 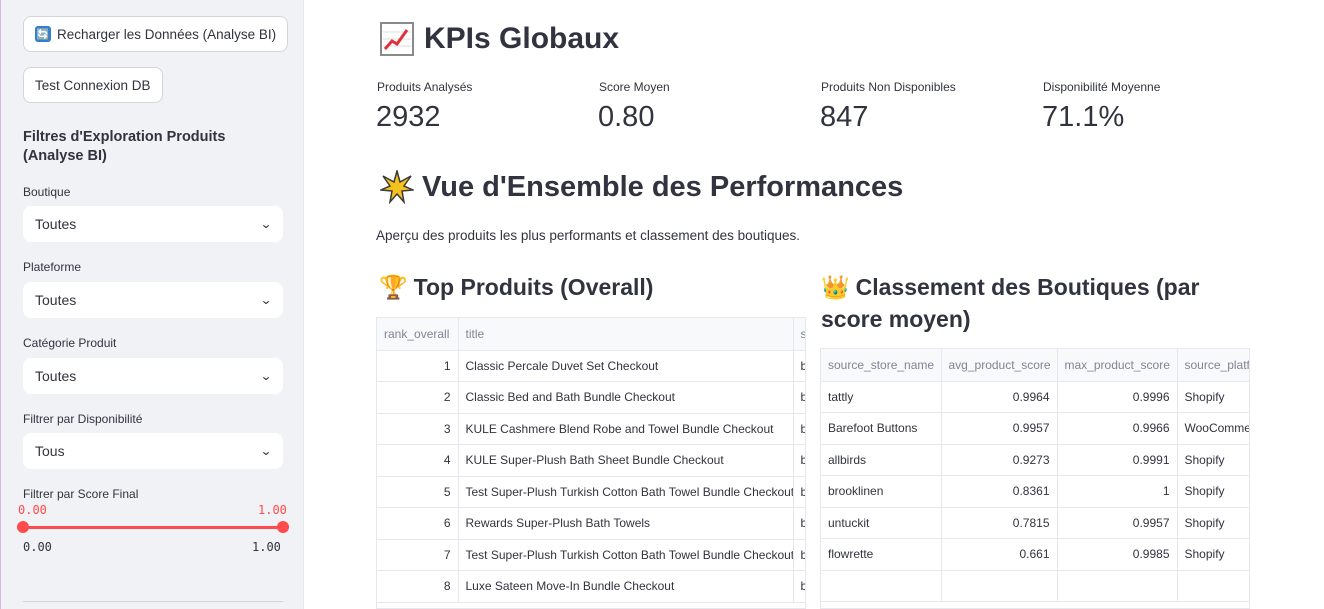 What do you see at coordinates (418, 523) in the screenshot?
I see `table-cell: 6` at bounding box center [418, 523].